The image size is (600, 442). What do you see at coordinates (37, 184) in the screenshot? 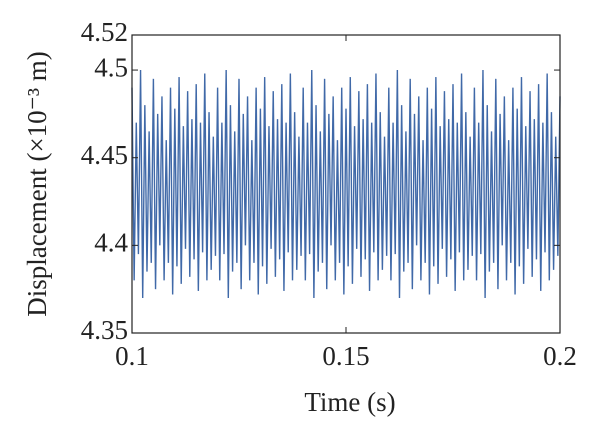
I see `y-axis-label: Displacement (×10⁻³ m)` at bounding box center [37, 184].